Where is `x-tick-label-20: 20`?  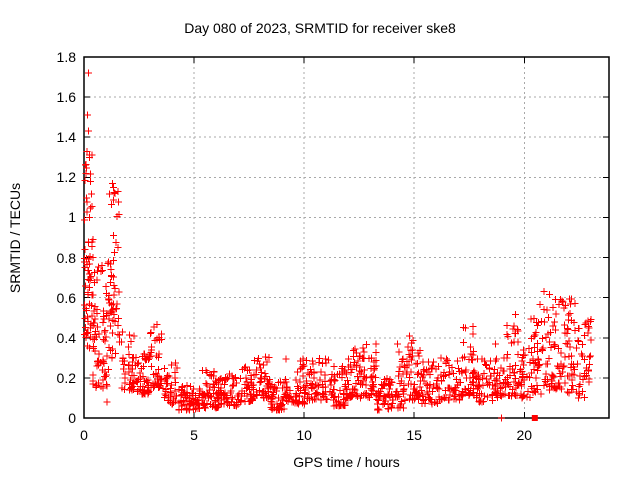
x-tick-label-20: 20 is located at coordinates (524, 435).